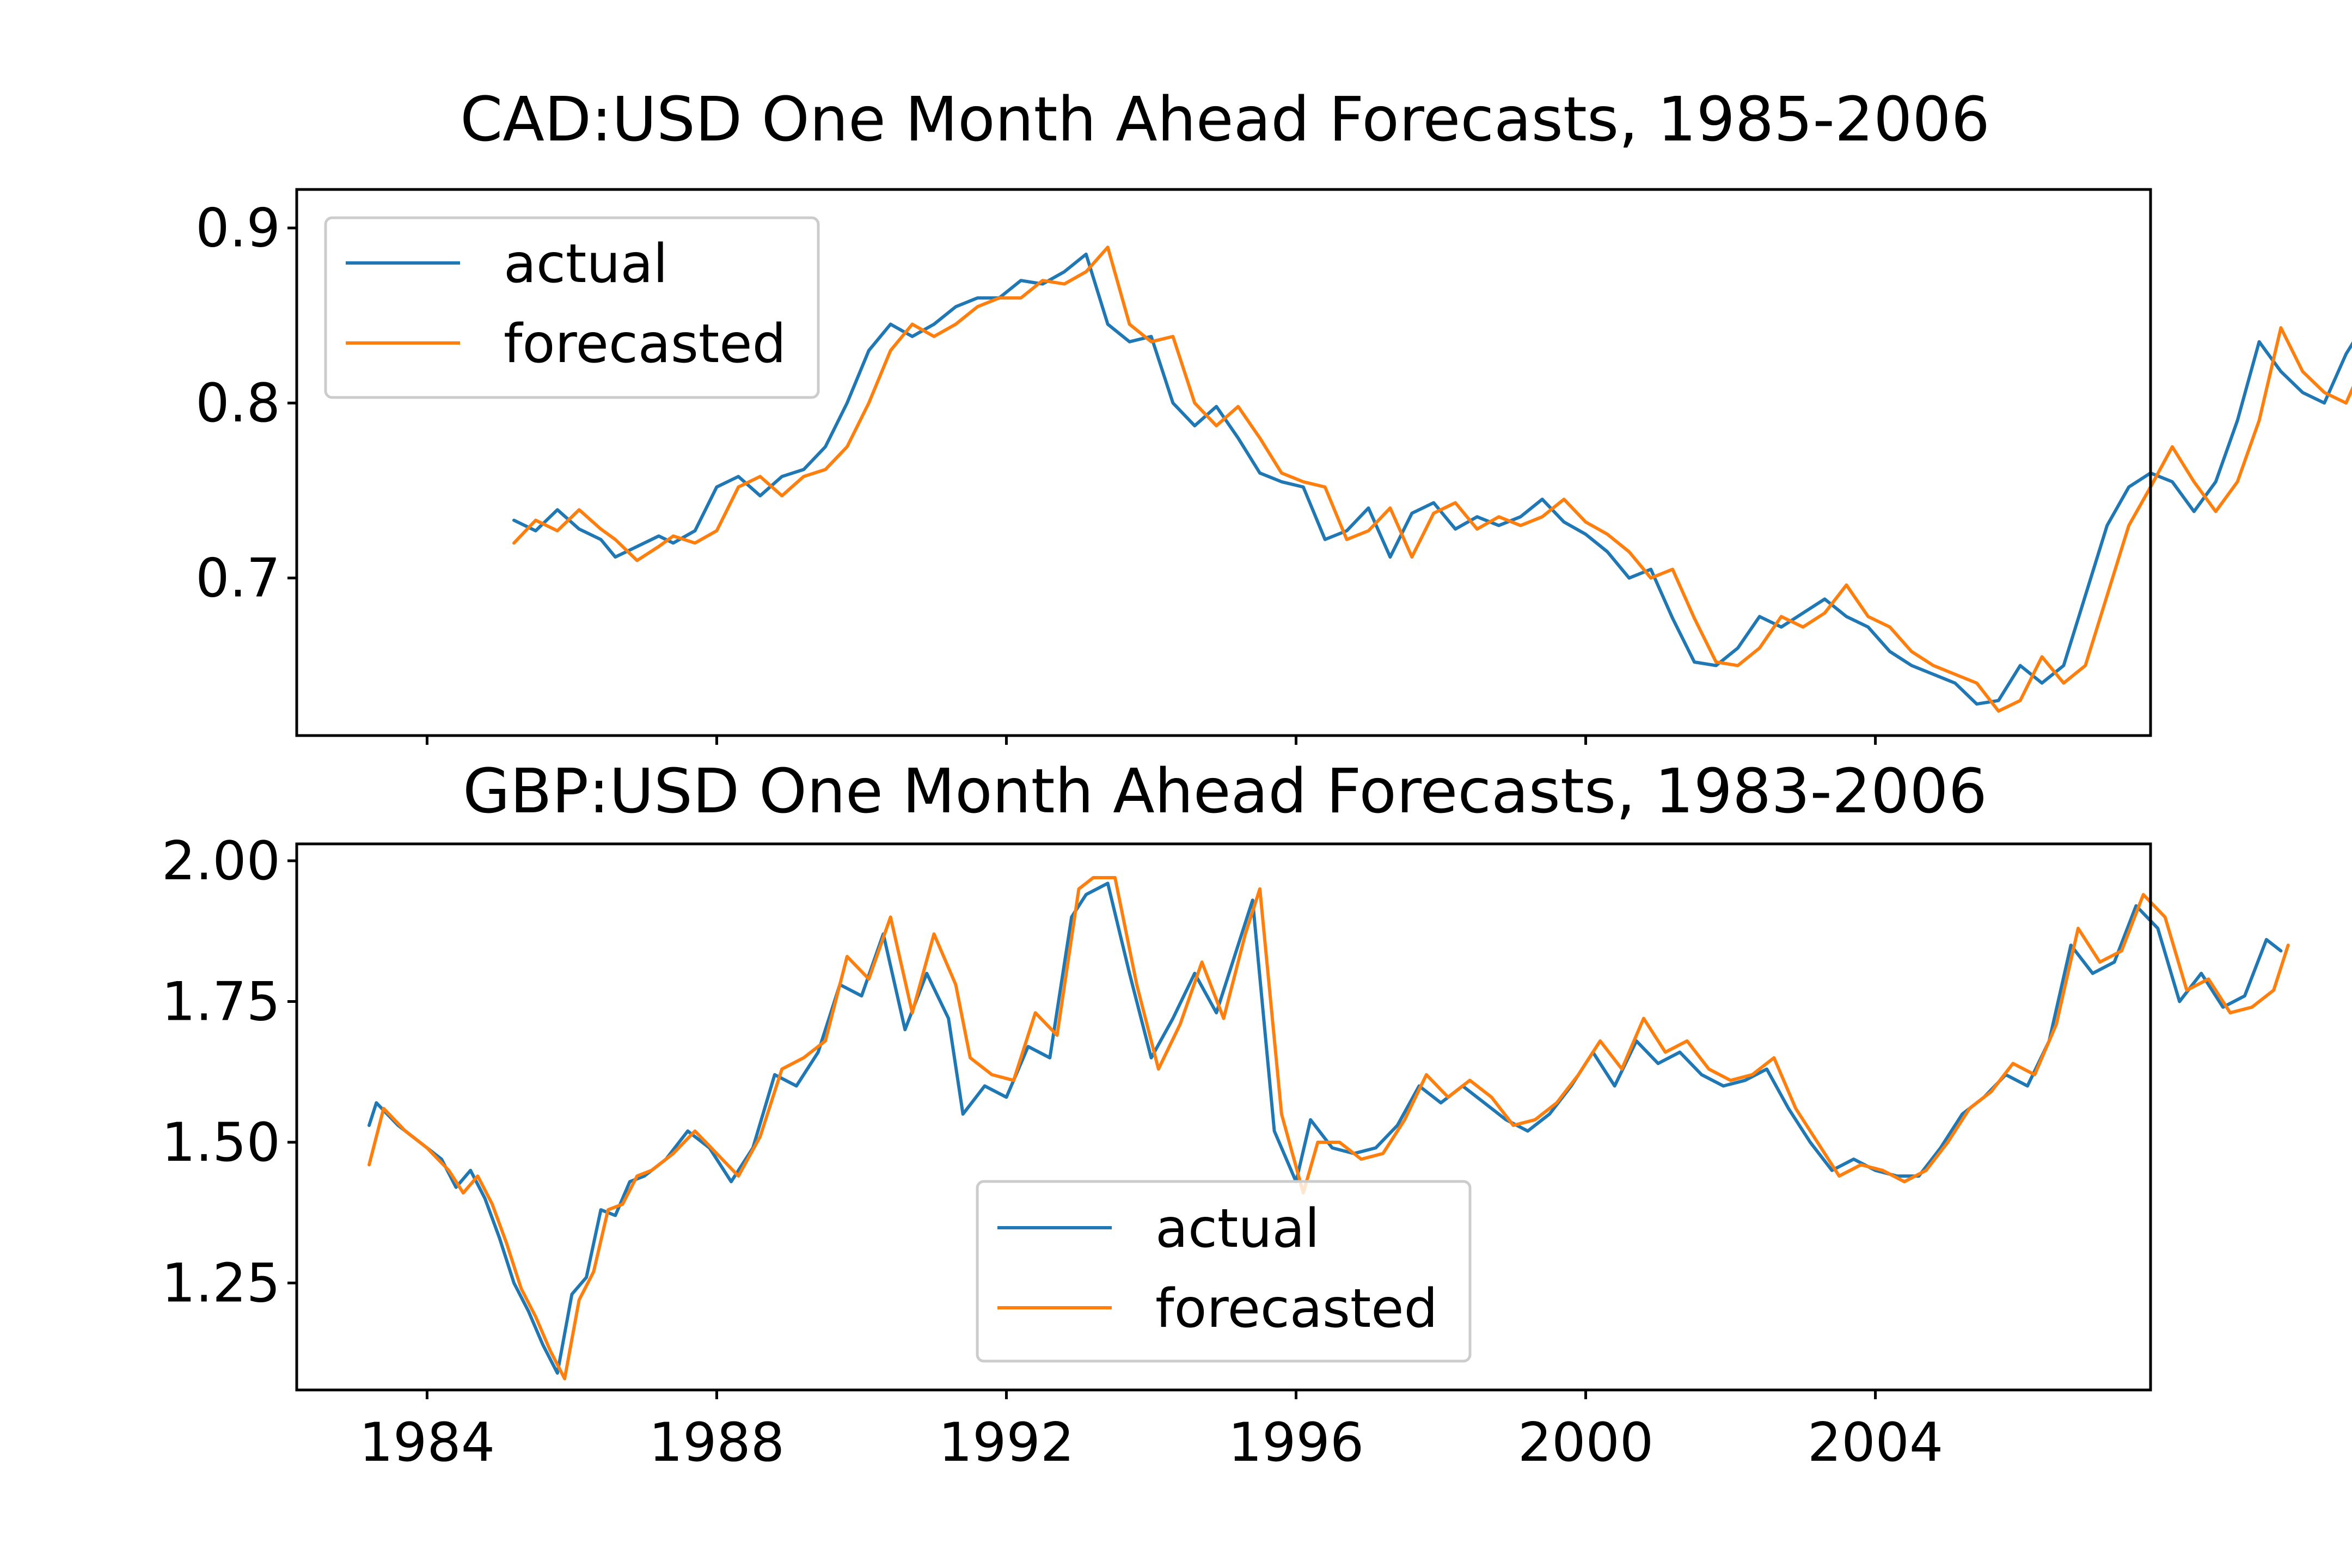 The height and width of the screenshot is (1568, 2352). I want to click on gbp-usd-xtick-label: 1988, so click(717, 1443).